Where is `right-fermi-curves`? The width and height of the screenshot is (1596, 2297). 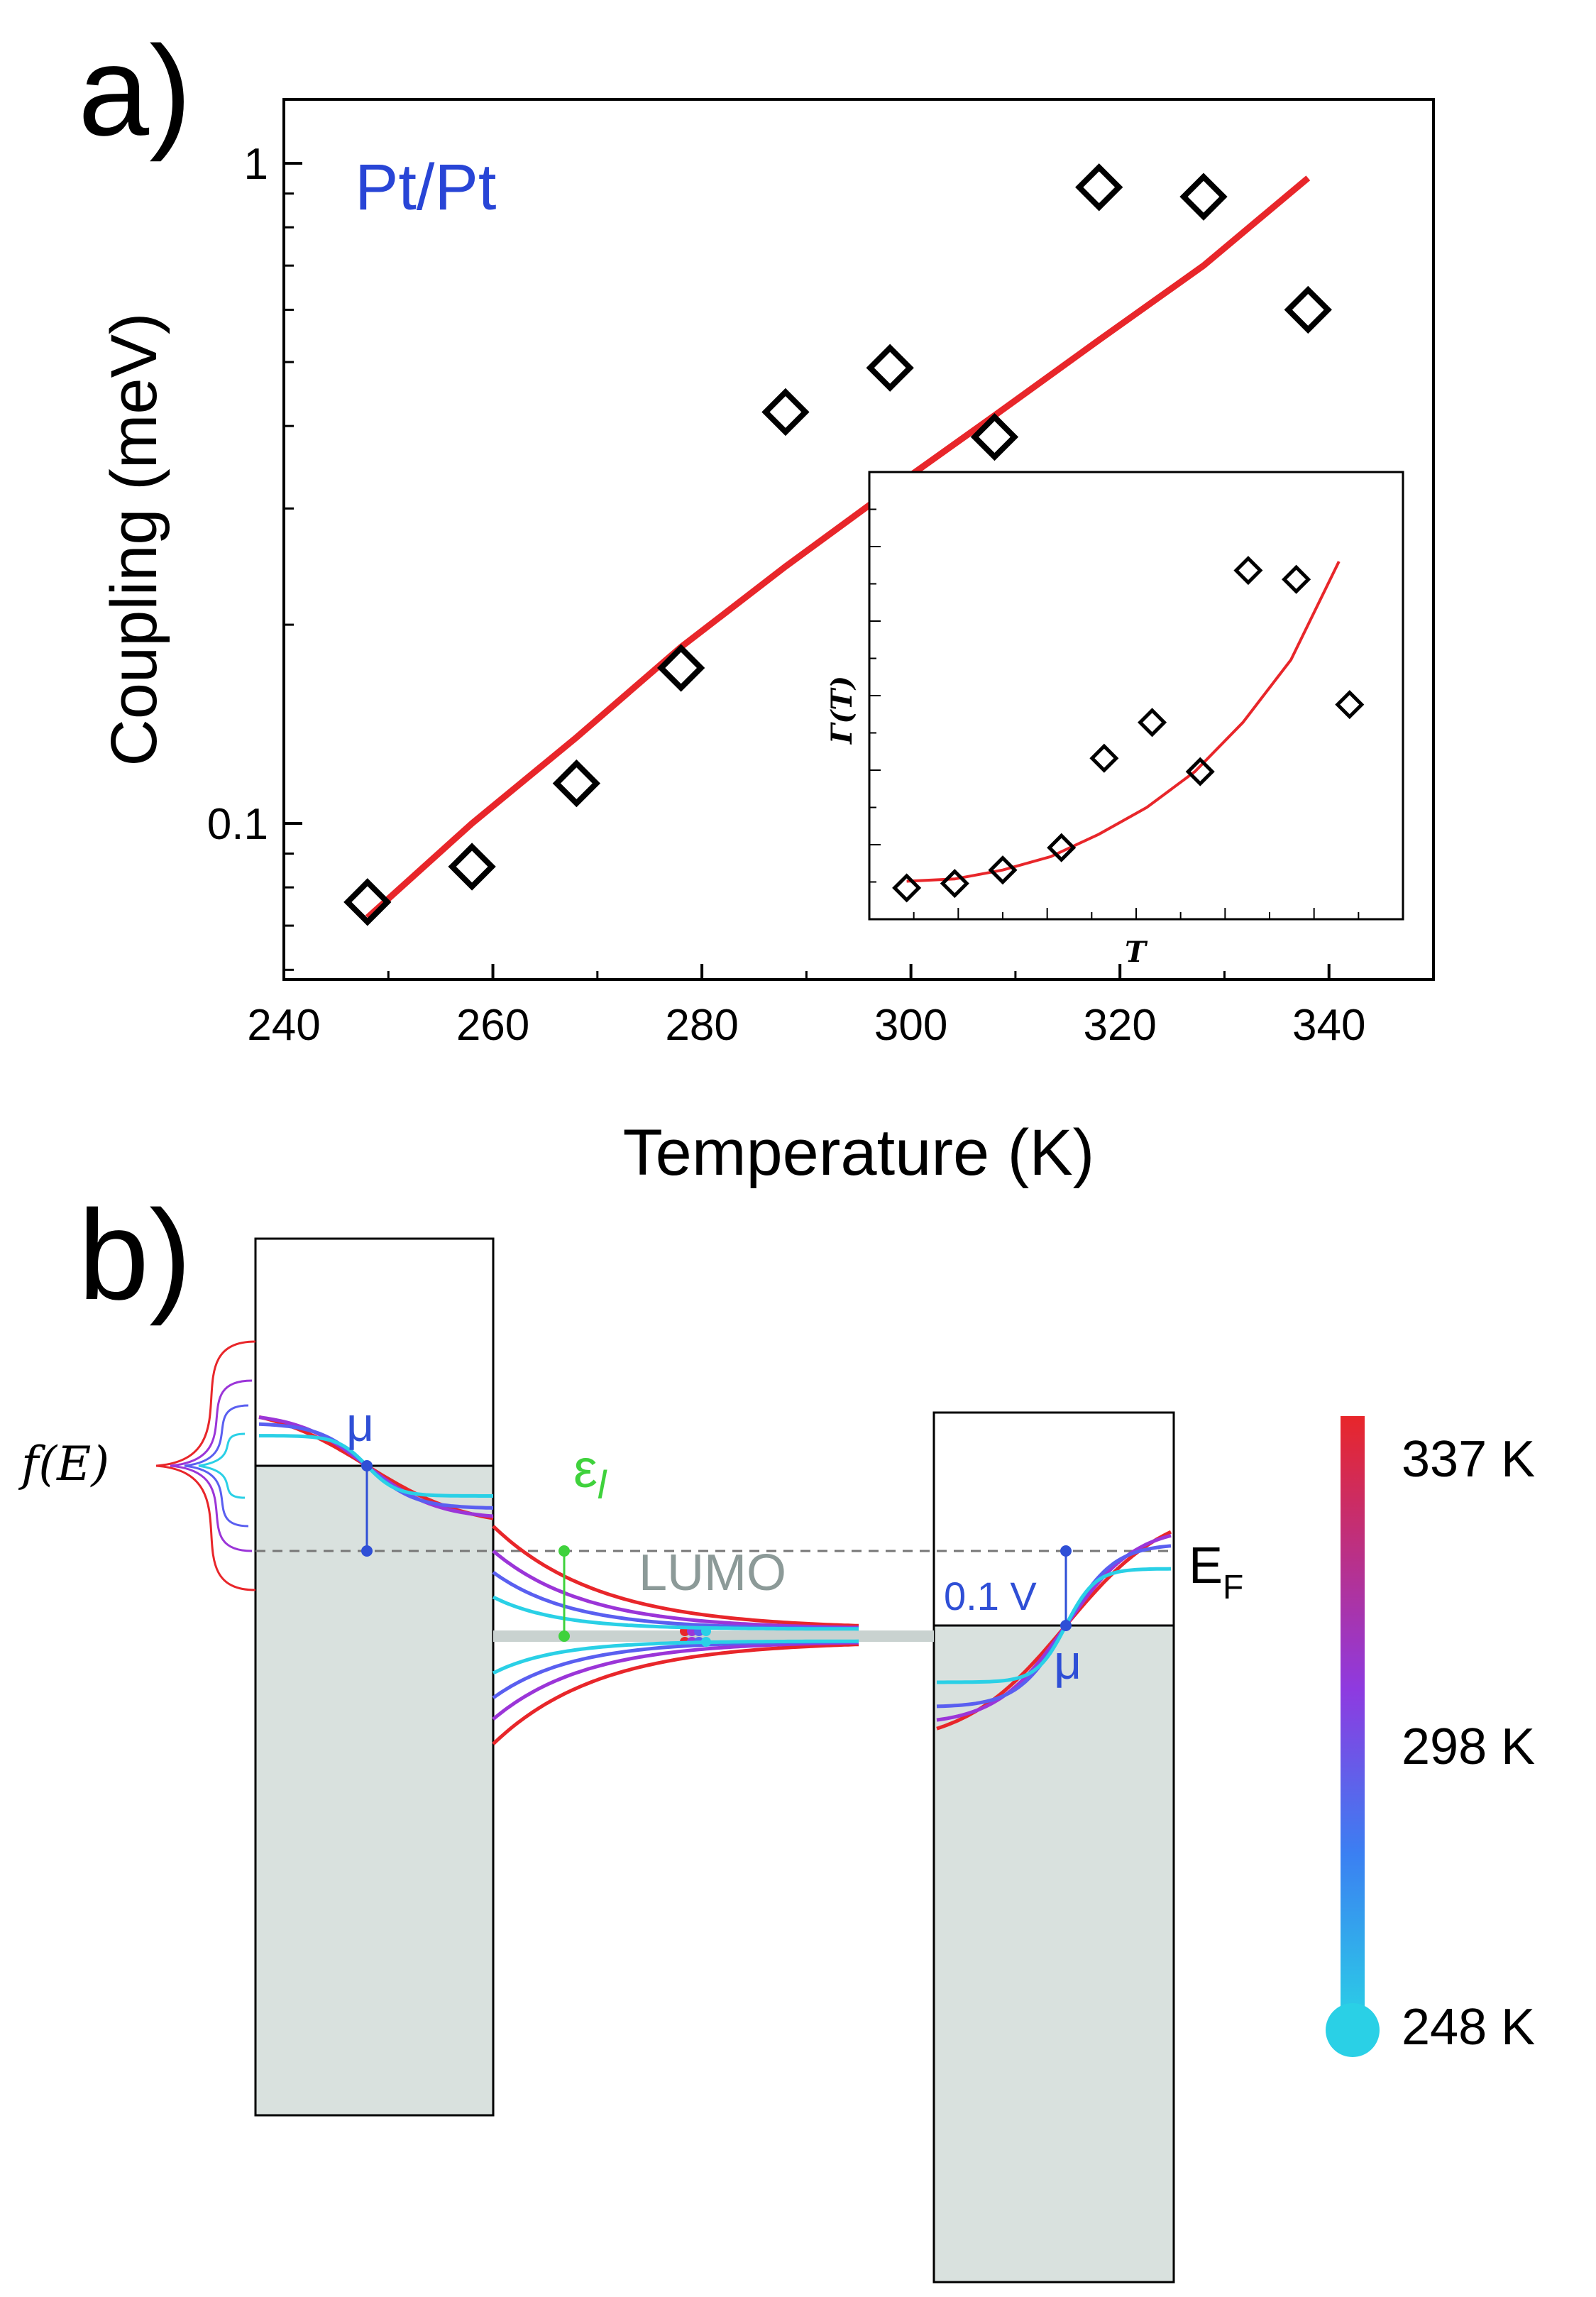
right-fermi-curves is located at coordinates (1054, 1630).